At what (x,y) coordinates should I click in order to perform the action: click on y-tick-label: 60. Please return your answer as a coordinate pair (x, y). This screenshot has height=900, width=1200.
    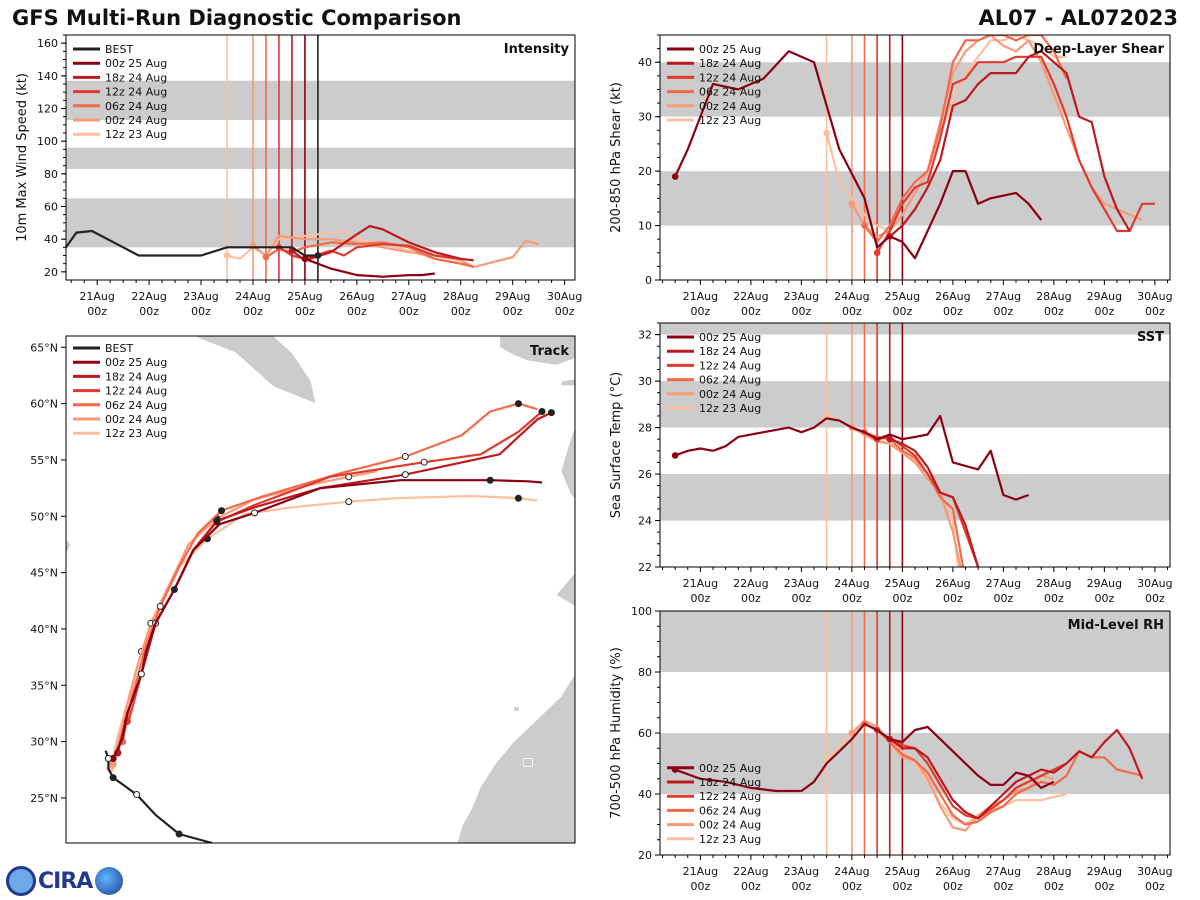
    Looking at the image, I should click on (51, 207).